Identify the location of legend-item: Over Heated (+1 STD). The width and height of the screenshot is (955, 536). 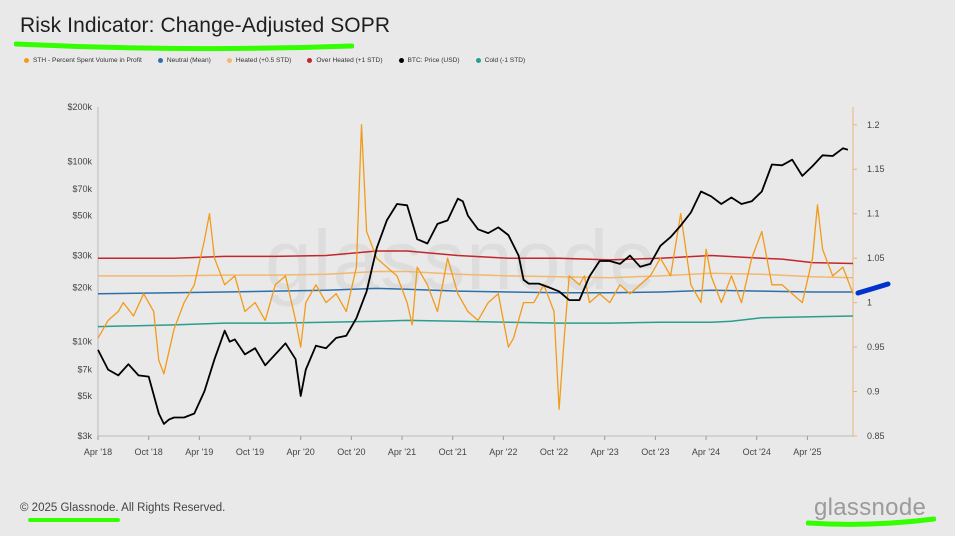
(345, 60).